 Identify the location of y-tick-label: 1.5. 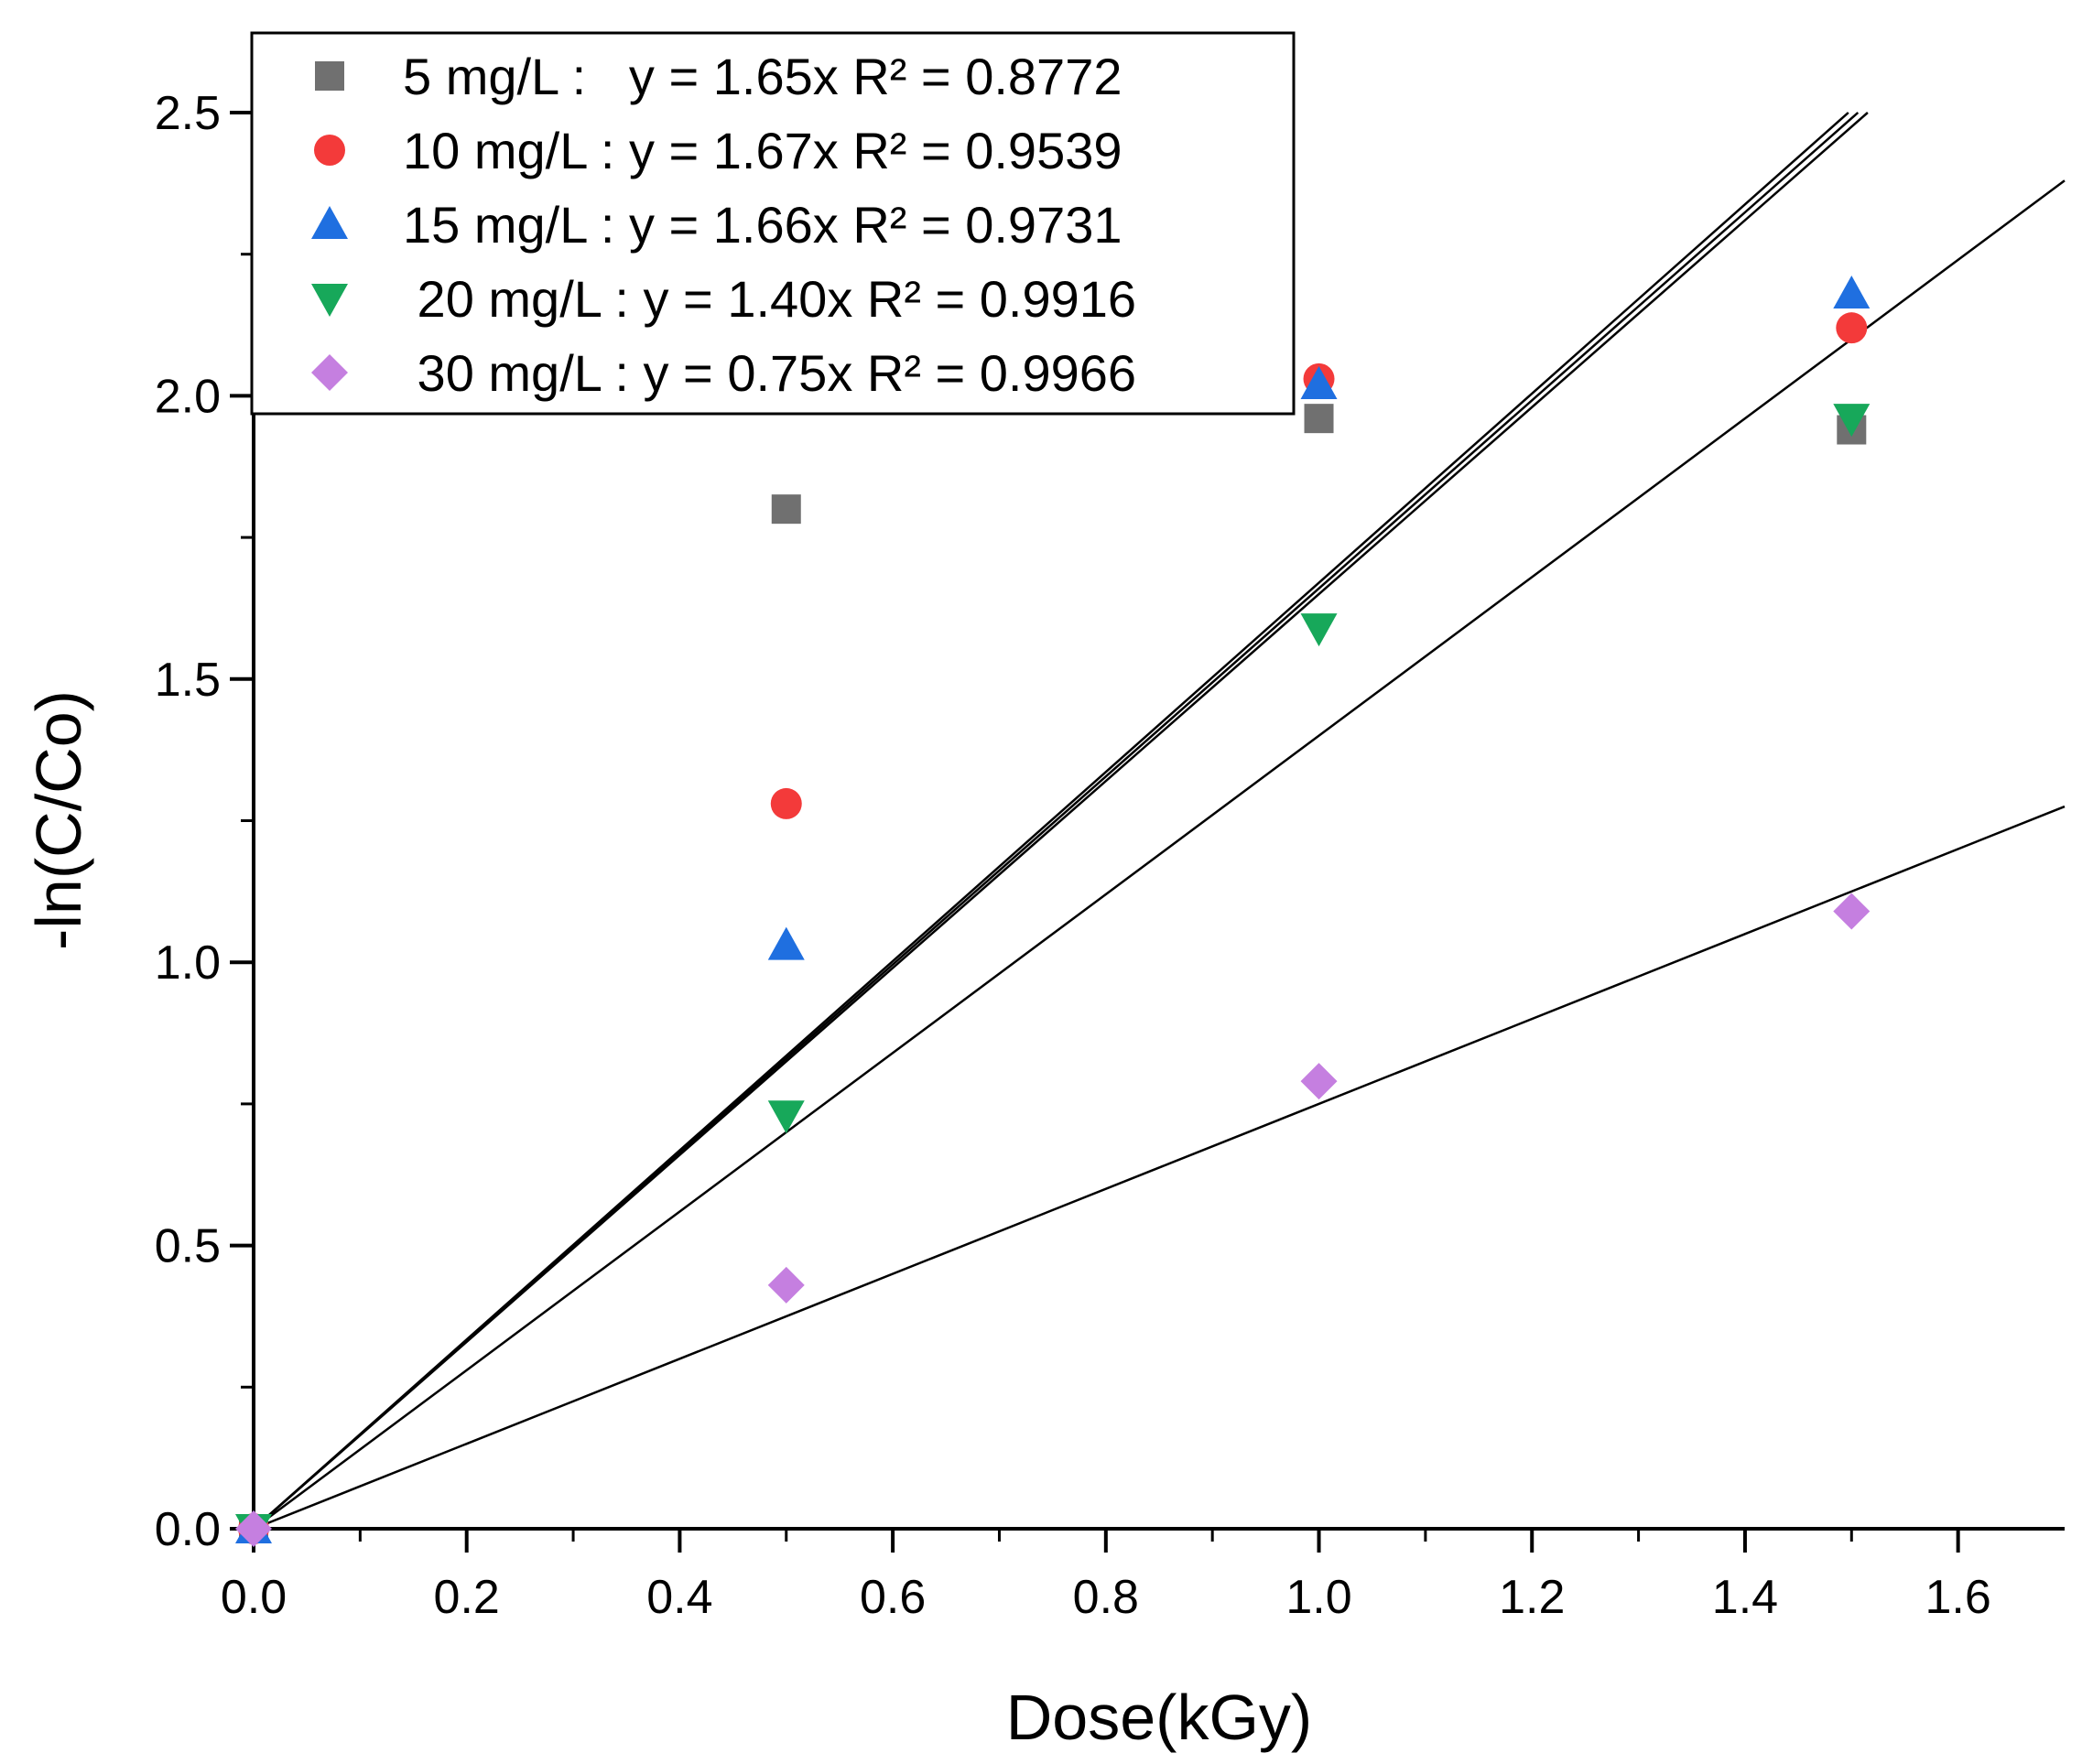
(188, 681).